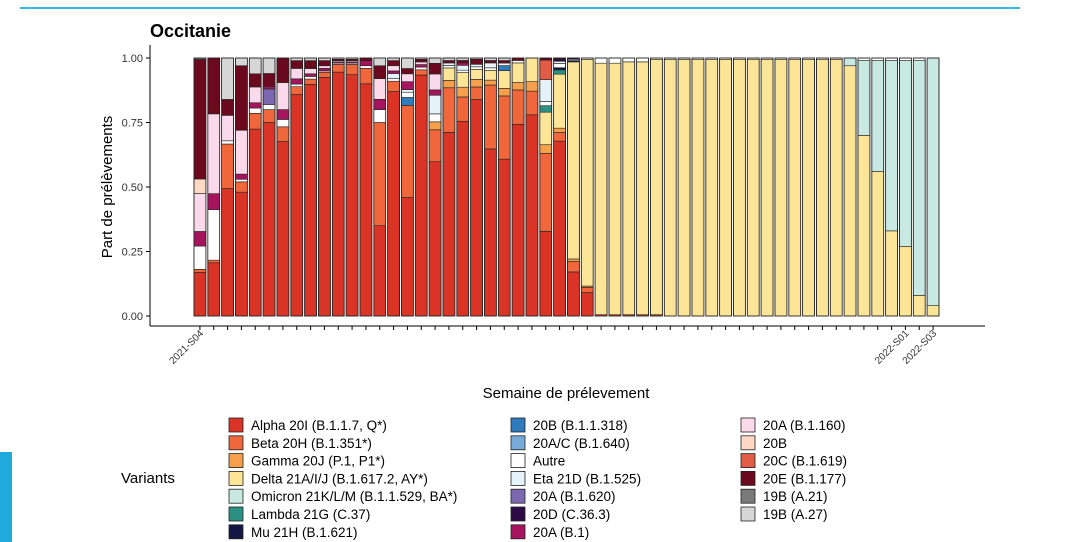 The width and height of the screenshot is (1077, 542). Describe the element at coordinates (571, 514) in the screenshot. I see `legend-label: 20D (C.36.3)` at that location.